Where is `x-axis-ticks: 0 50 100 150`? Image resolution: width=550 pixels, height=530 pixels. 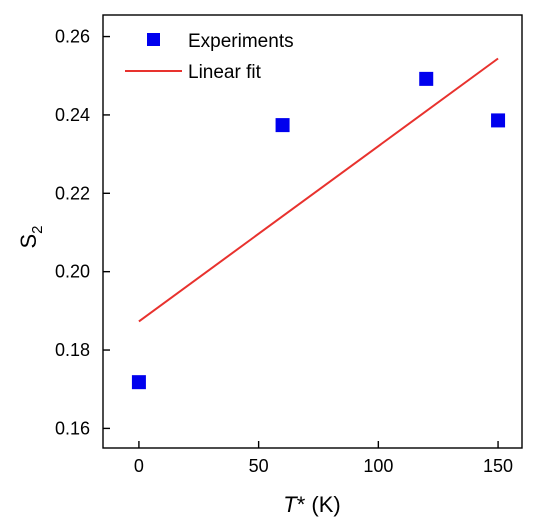 x-axis-ticks: 0 50 100 150 is located at coordinates (323, 458).